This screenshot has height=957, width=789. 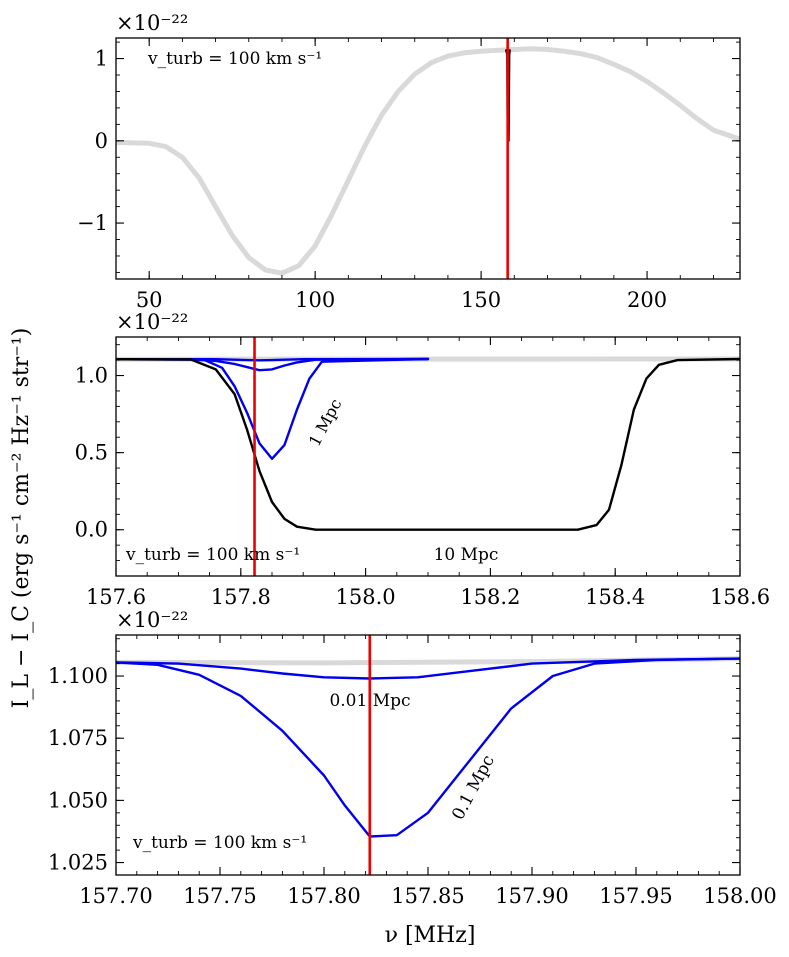 What do you see at coordinates (739, 896) in the screenshot?
I see `x-tick-label: 158.00` at bounding box center [739, 896].